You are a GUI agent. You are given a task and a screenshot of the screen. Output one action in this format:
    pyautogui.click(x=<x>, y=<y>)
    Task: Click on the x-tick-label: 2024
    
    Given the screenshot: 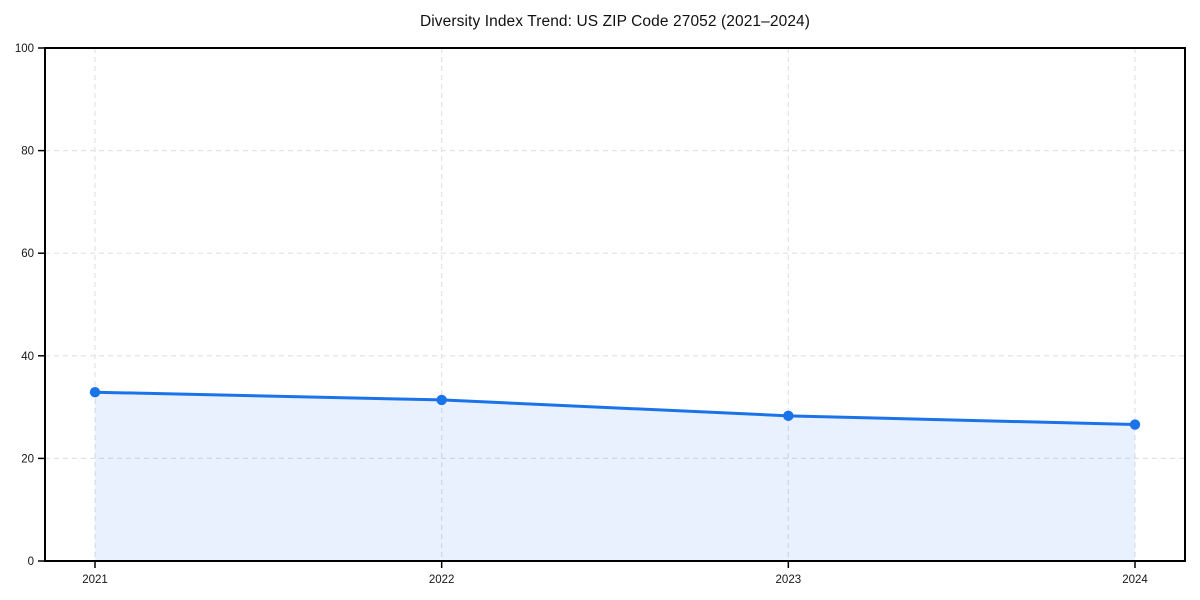 What is the action you would take?
    pyautogui.click(x=1135, y=580)
    